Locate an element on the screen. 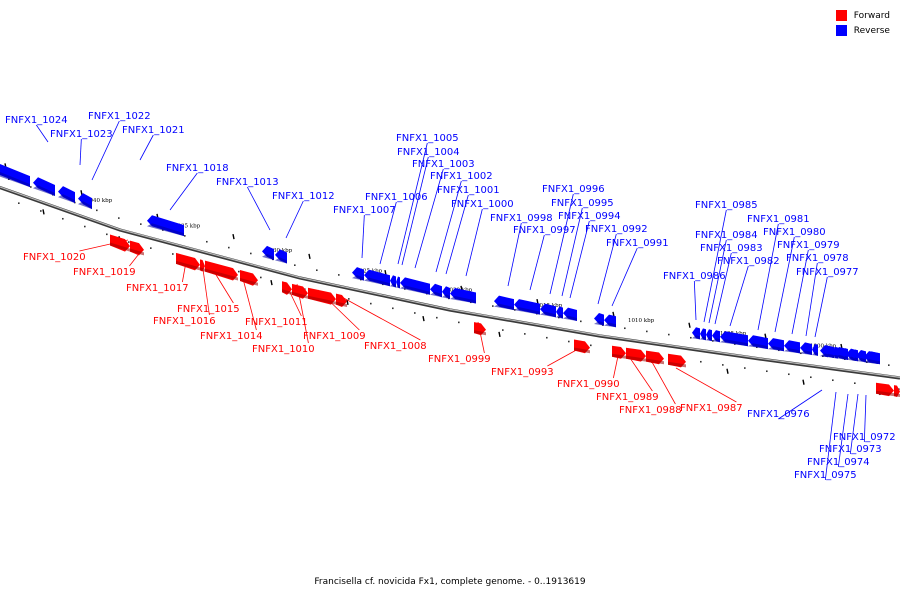  gene-label: FNFX1_1006 is located at coordinates (396, 197).